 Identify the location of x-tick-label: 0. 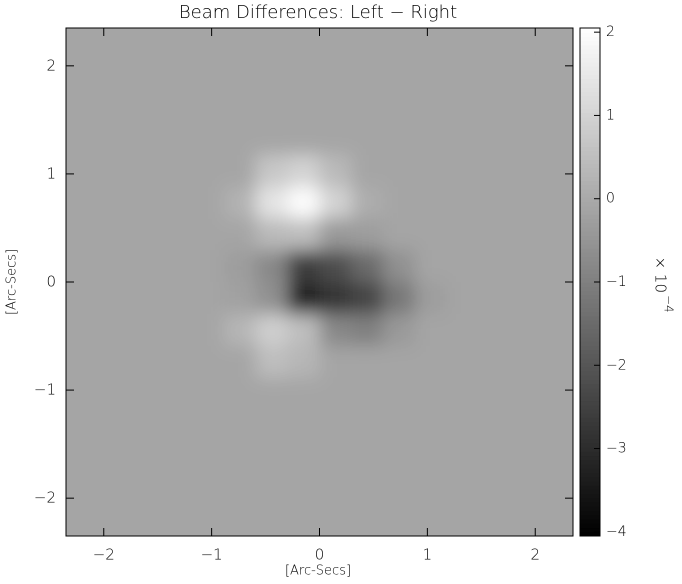
(320, 555).